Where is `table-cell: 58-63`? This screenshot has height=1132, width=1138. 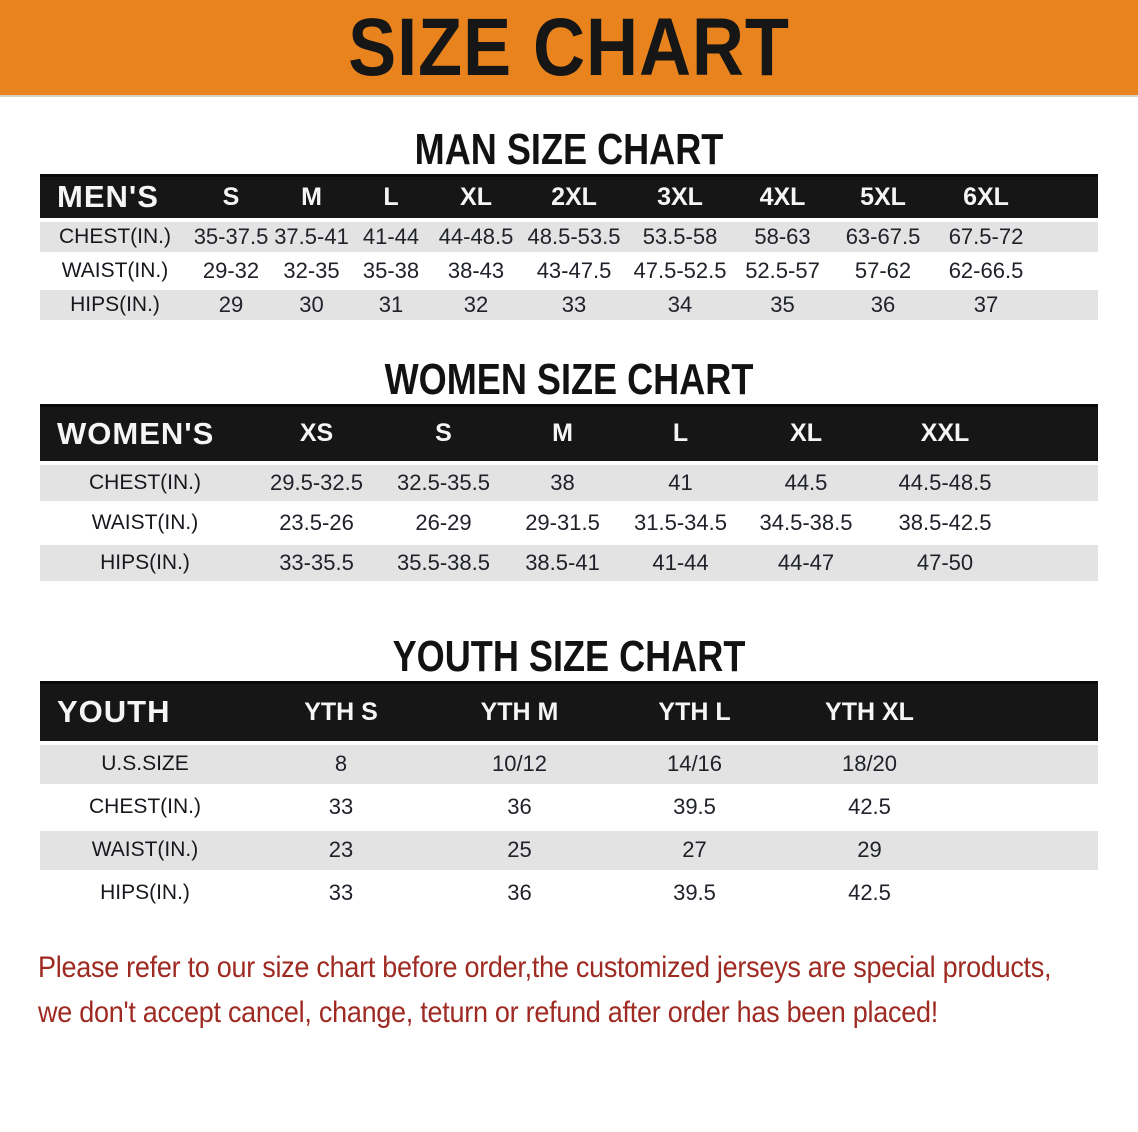
table-cell: 58-63 is located at coordinates (782, 236).